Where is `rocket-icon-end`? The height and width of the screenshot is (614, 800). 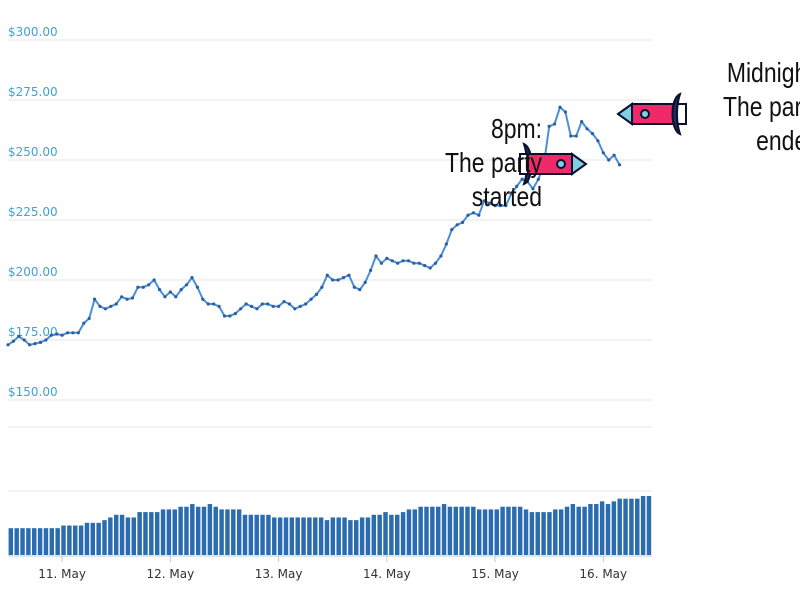
rocket-icon-end is located at coordinates (651, 114).